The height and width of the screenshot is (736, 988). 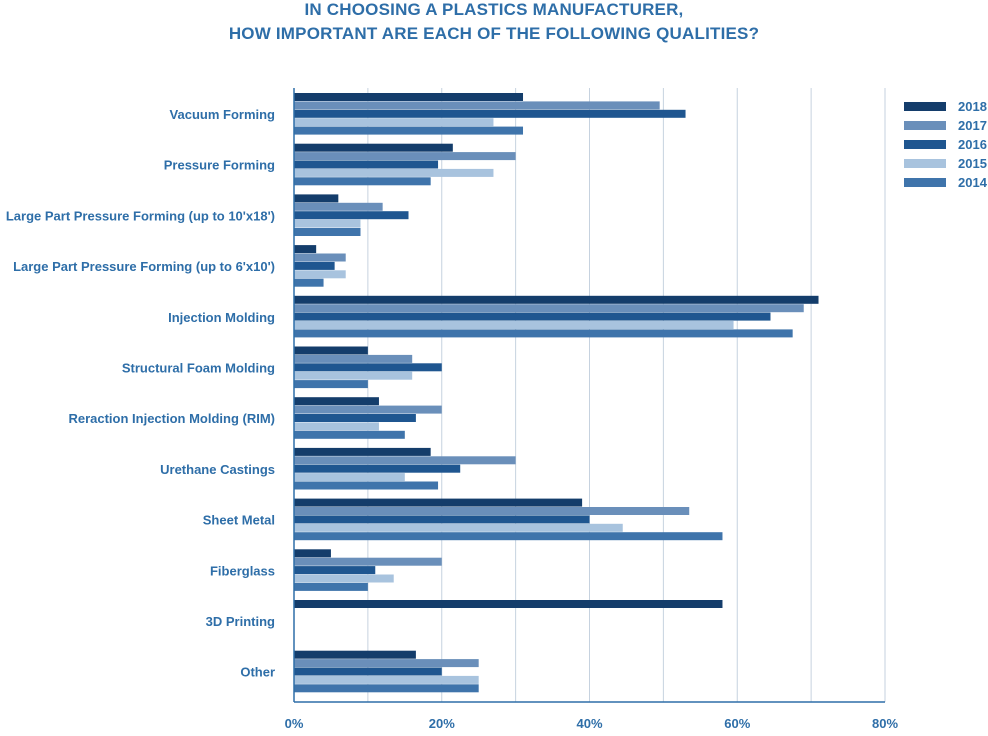 I want to click on legend-swatch-2017, so click(x=925, y=125).